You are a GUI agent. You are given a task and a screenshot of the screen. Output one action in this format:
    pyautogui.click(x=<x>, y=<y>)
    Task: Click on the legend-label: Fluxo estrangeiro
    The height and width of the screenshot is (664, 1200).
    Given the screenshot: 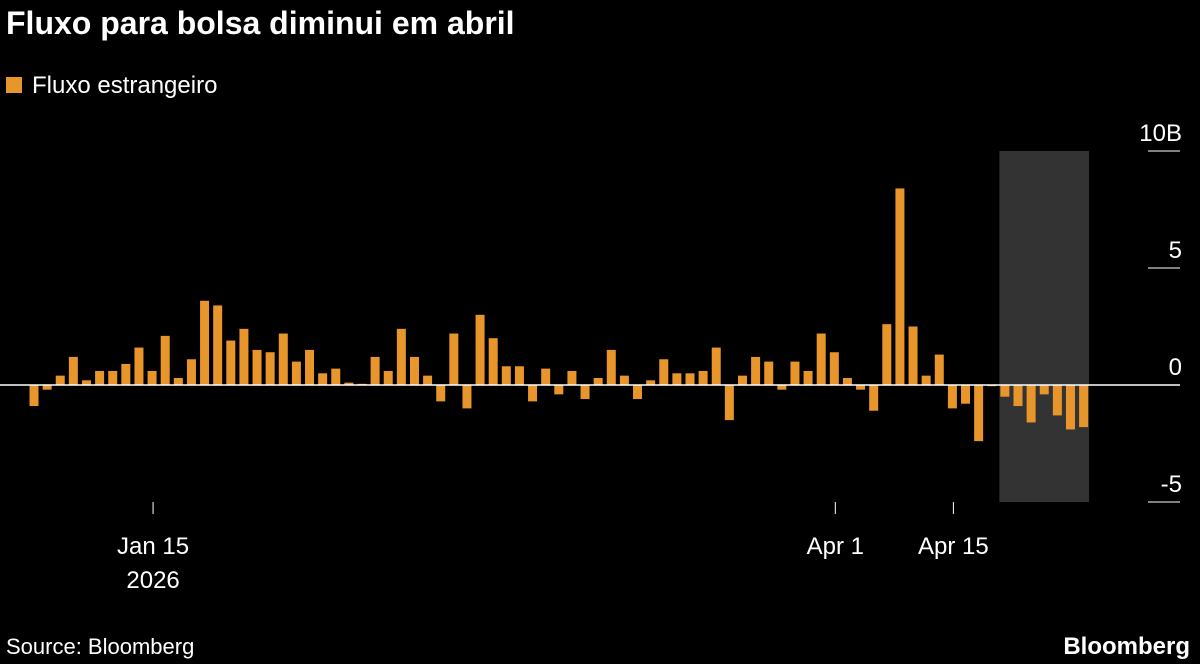 What is the action you would take?
    pyautogui.click(x=124, y=85)
    